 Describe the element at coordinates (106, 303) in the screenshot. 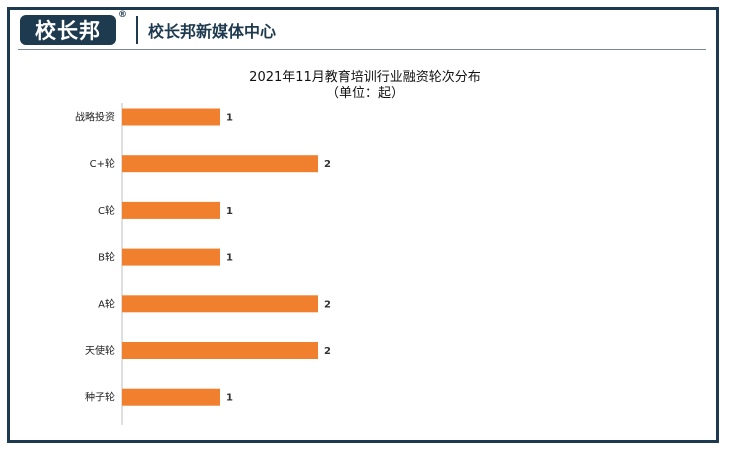

I see `category-label: A轮` at that location.